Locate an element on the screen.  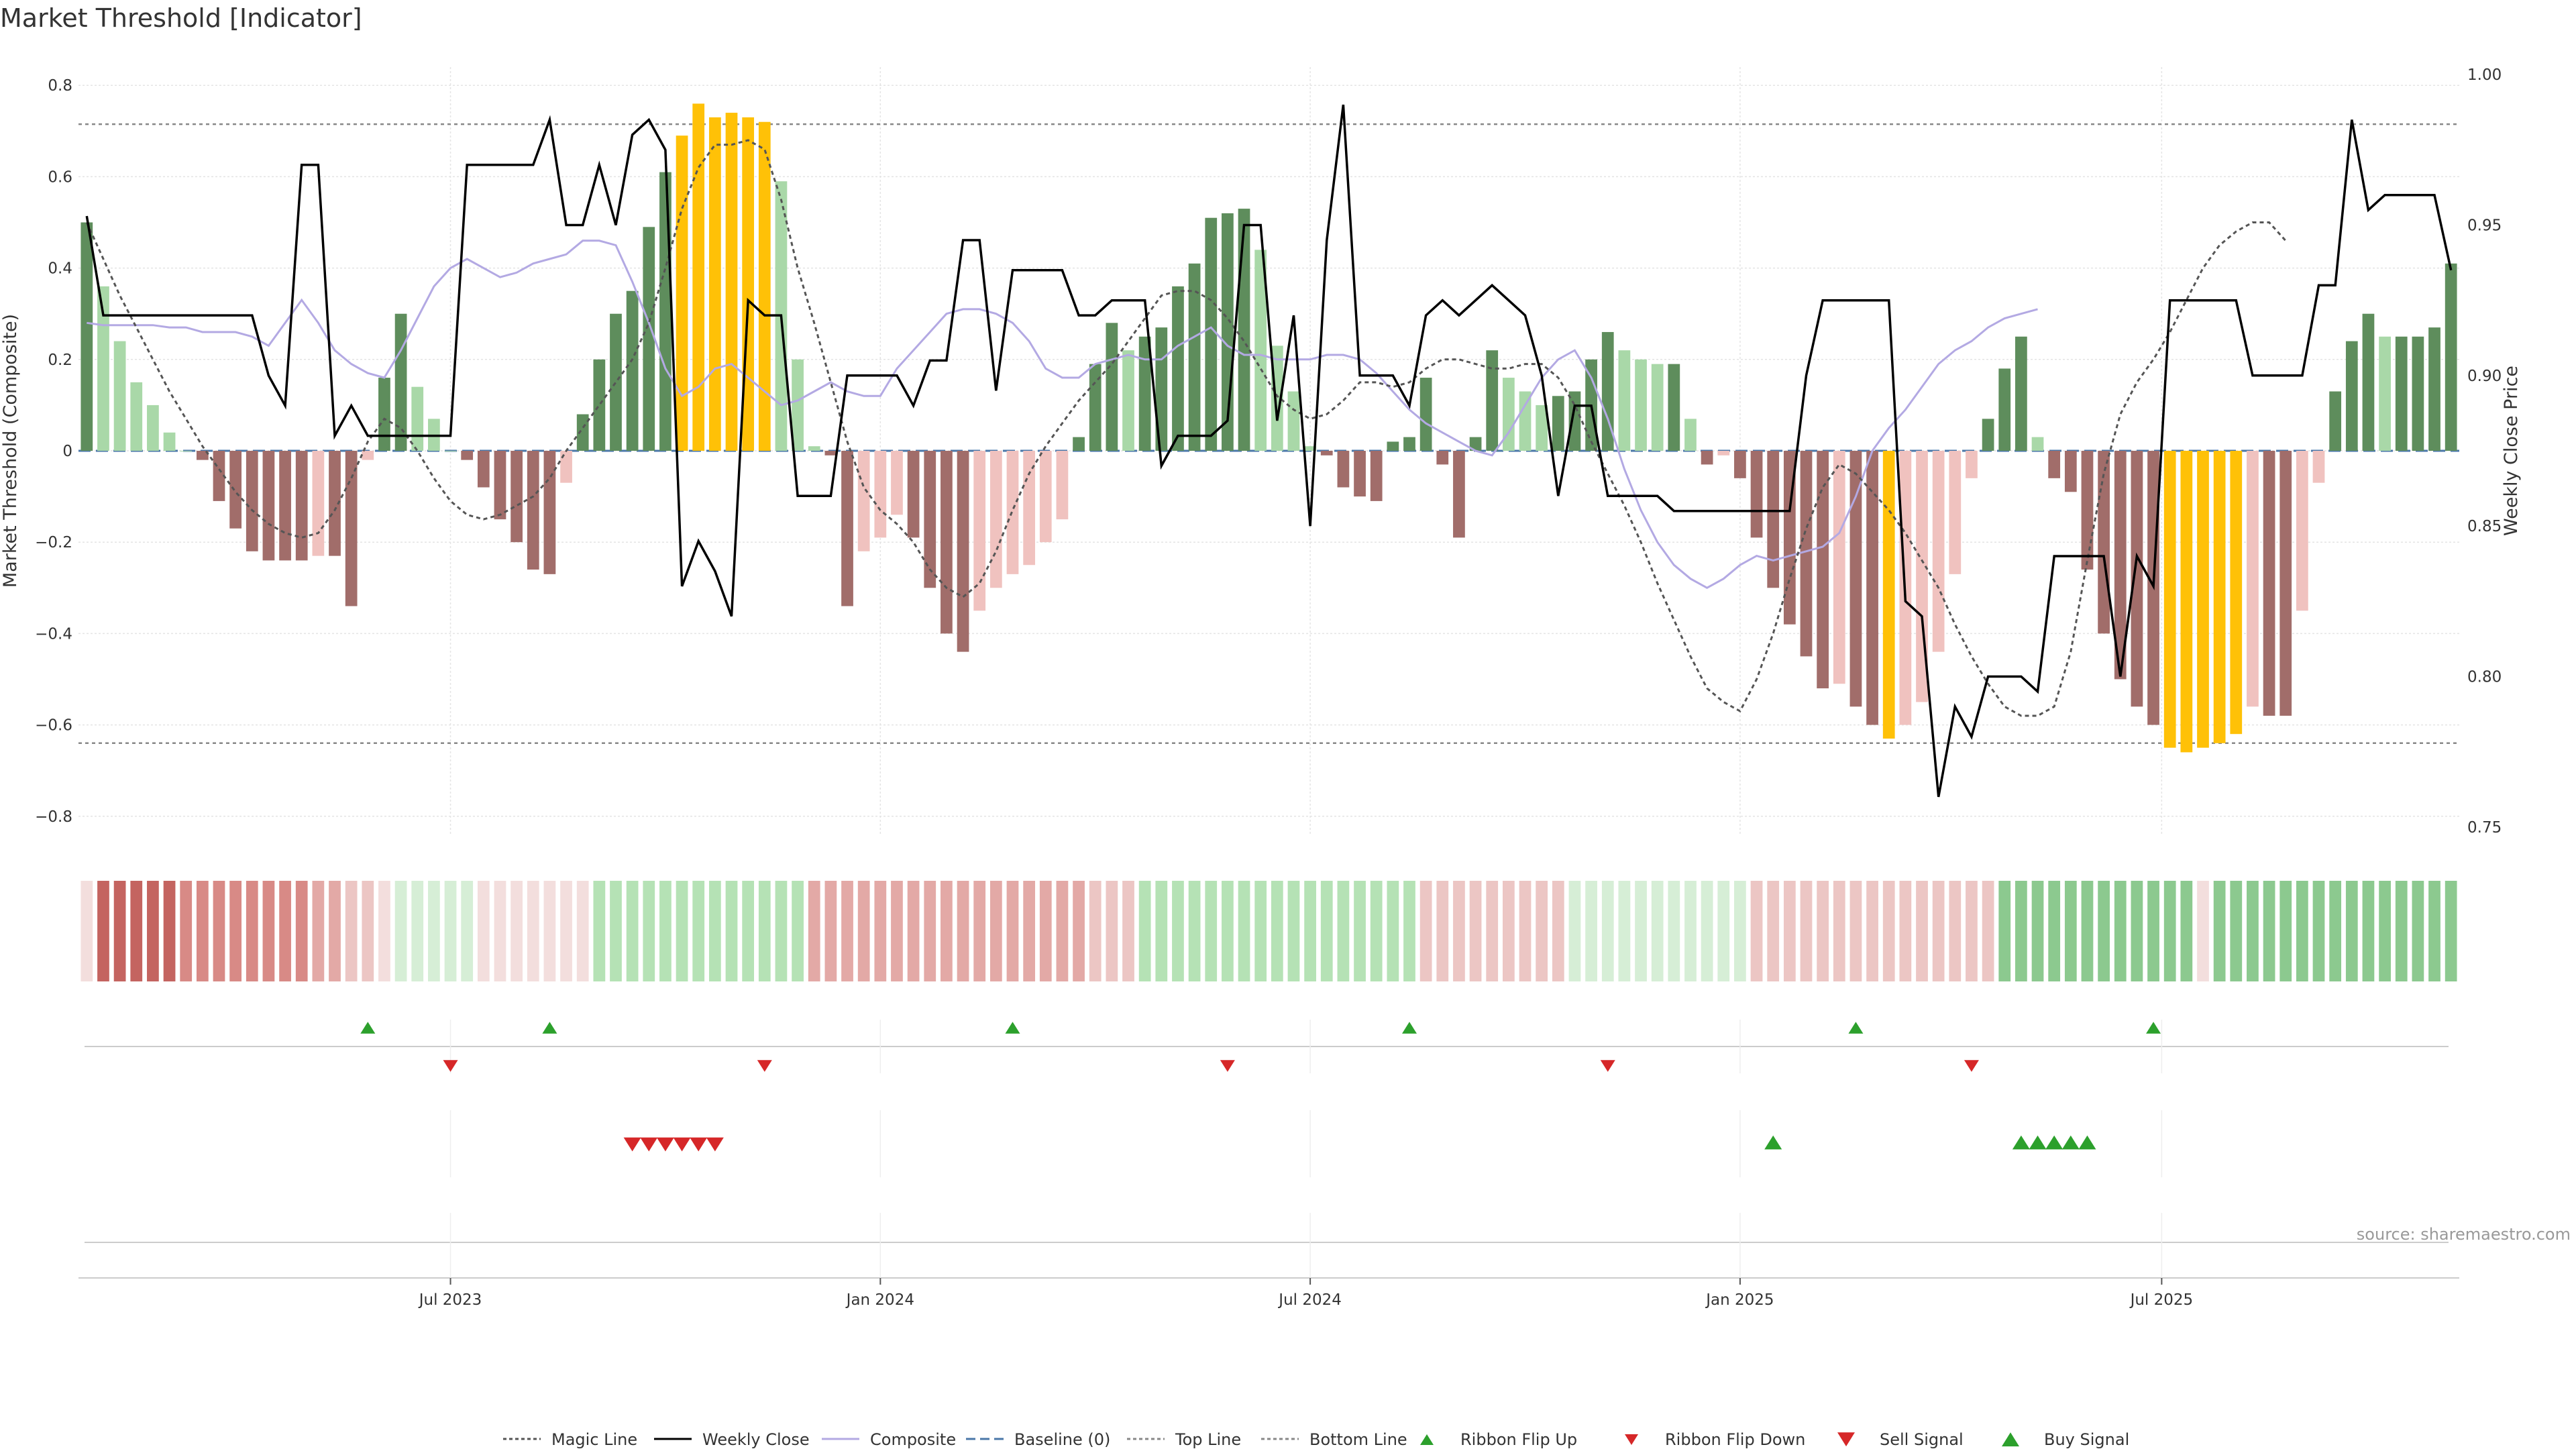
y-tick-label: −0.4 is located at coordinates (53, 634).